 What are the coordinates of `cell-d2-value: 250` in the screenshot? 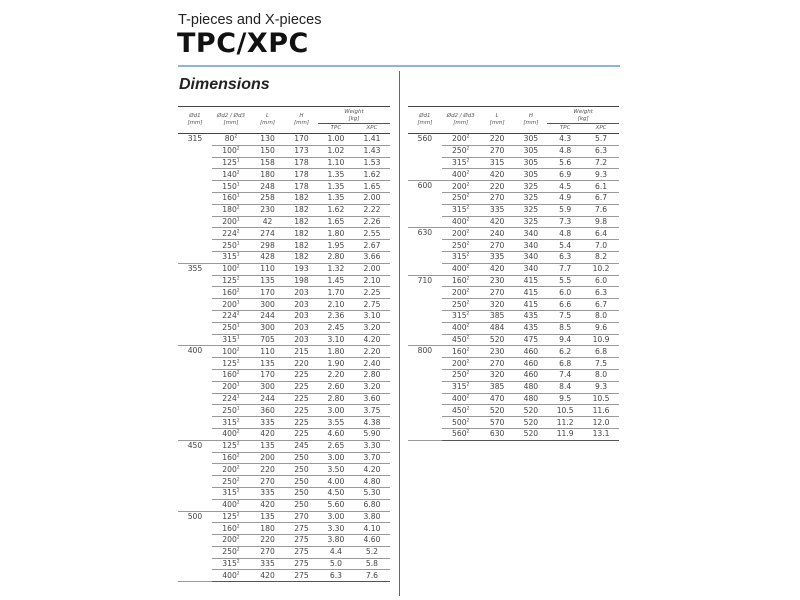 It's located at (229, 552).